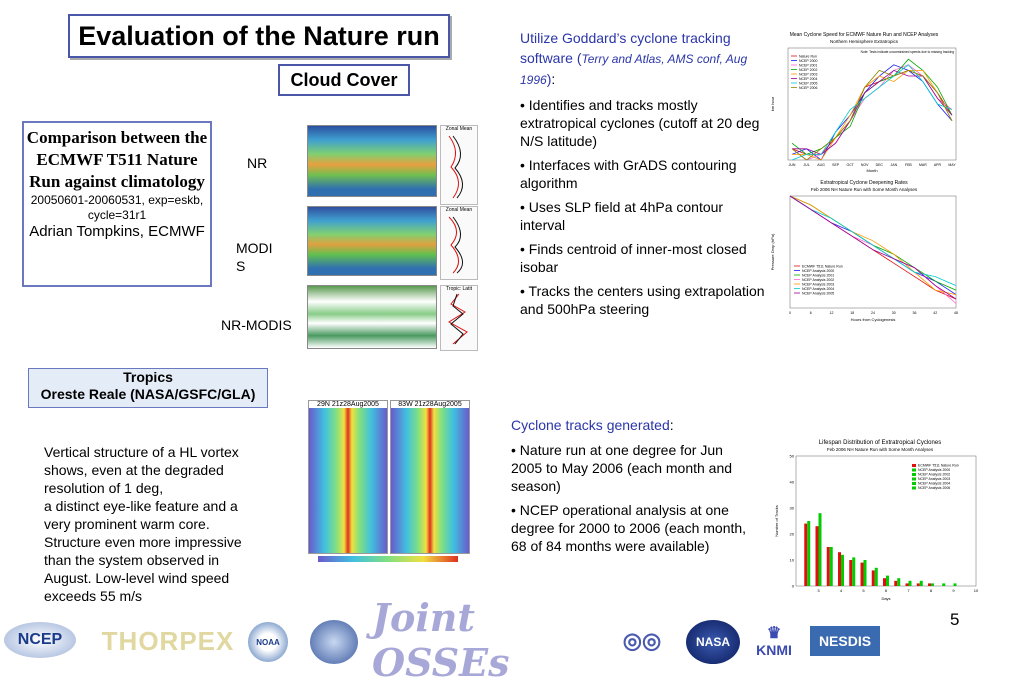 This screenshot has width=1024, height=685. What do you see at coordinates (168, 640) in the screenshot?
I see `thorpex-logo: THORPEX` at bounding box center [168, 640].